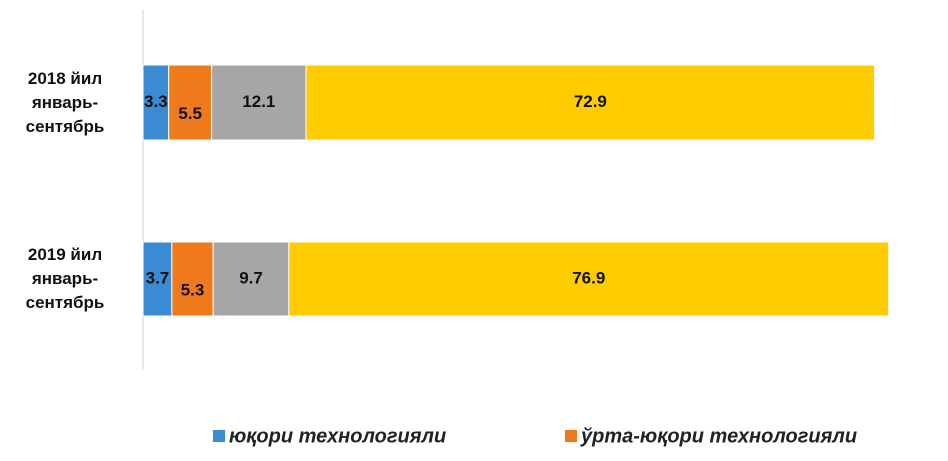 This screenshot has width=948, height=461. What do you see at coordinates (251, 277) in the screenshot?
I see `data-label: 9.7` at bounding box center [251, 277].